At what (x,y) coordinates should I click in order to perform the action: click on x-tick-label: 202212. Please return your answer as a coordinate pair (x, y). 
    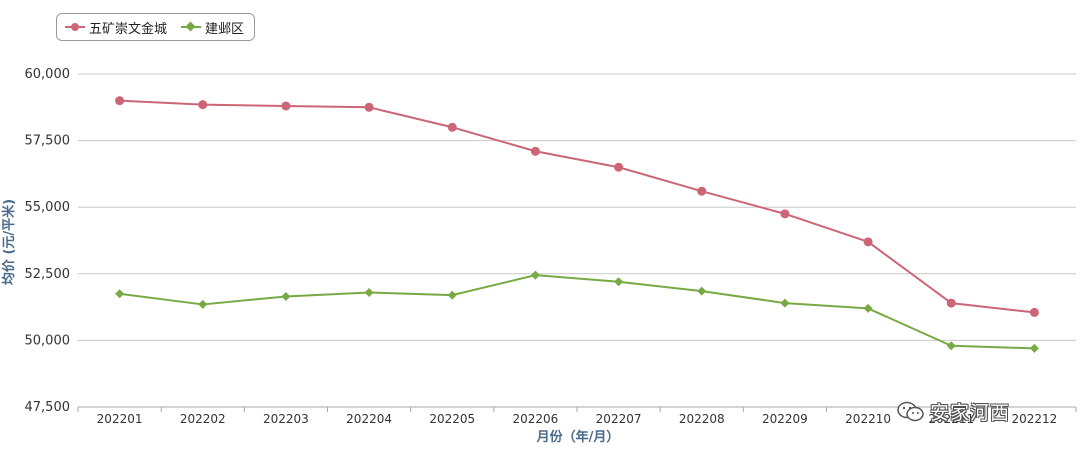
    Looking at the image, I should click on (1035, 419).